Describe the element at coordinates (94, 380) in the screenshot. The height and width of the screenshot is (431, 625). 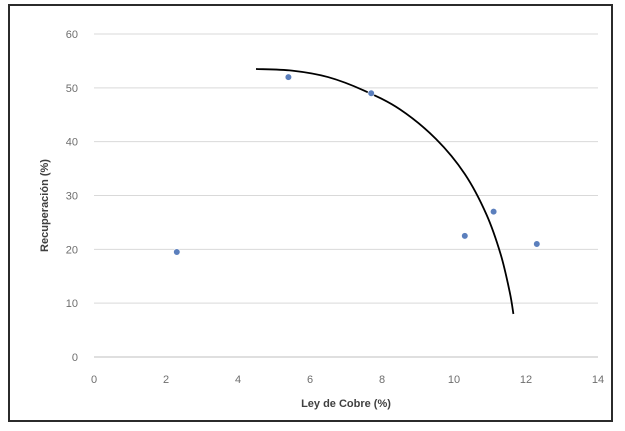
I see `x-tick-label: 0` at that location.